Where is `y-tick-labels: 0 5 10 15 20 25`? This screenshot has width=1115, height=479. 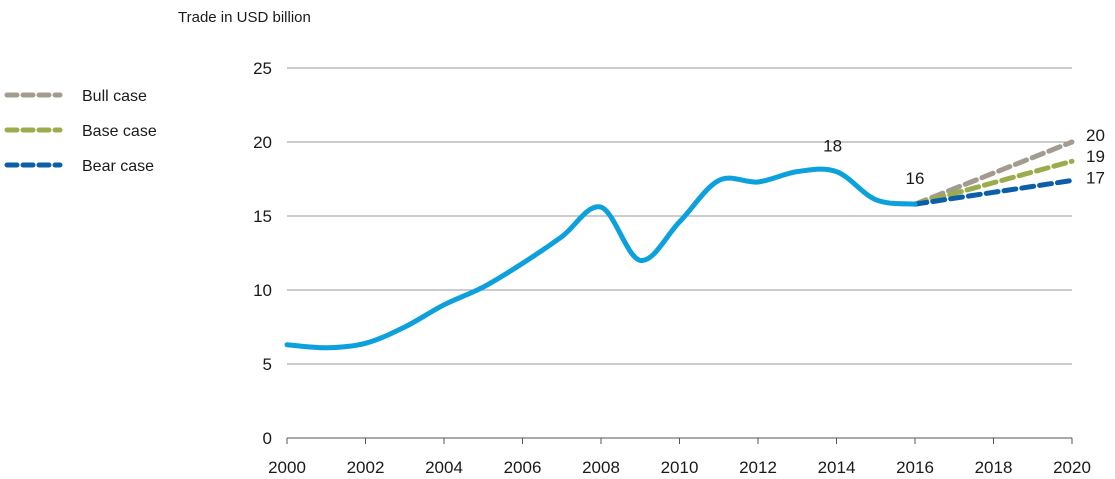
y-tick-labels: 0 5 10 15 20 25 is located at coordinates (262, 253).